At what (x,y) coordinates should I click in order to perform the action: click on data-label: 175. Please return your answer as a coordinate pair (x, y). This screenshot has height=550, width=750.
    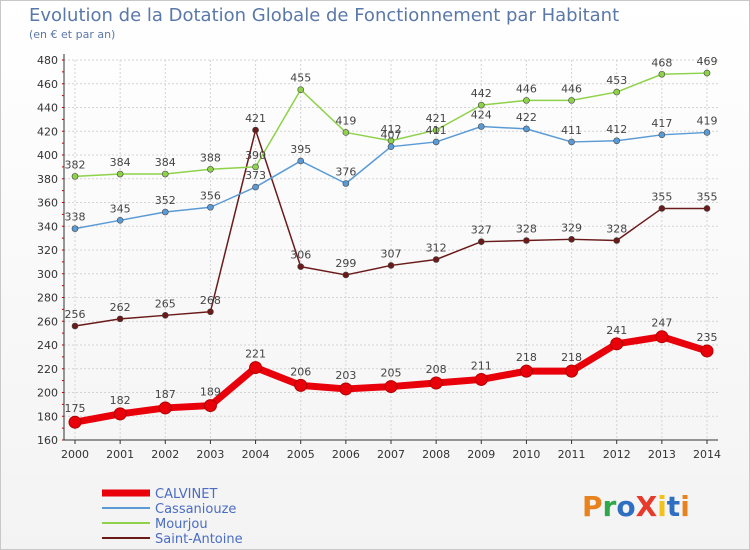
    Looking at the image, I should click on (75, 408).